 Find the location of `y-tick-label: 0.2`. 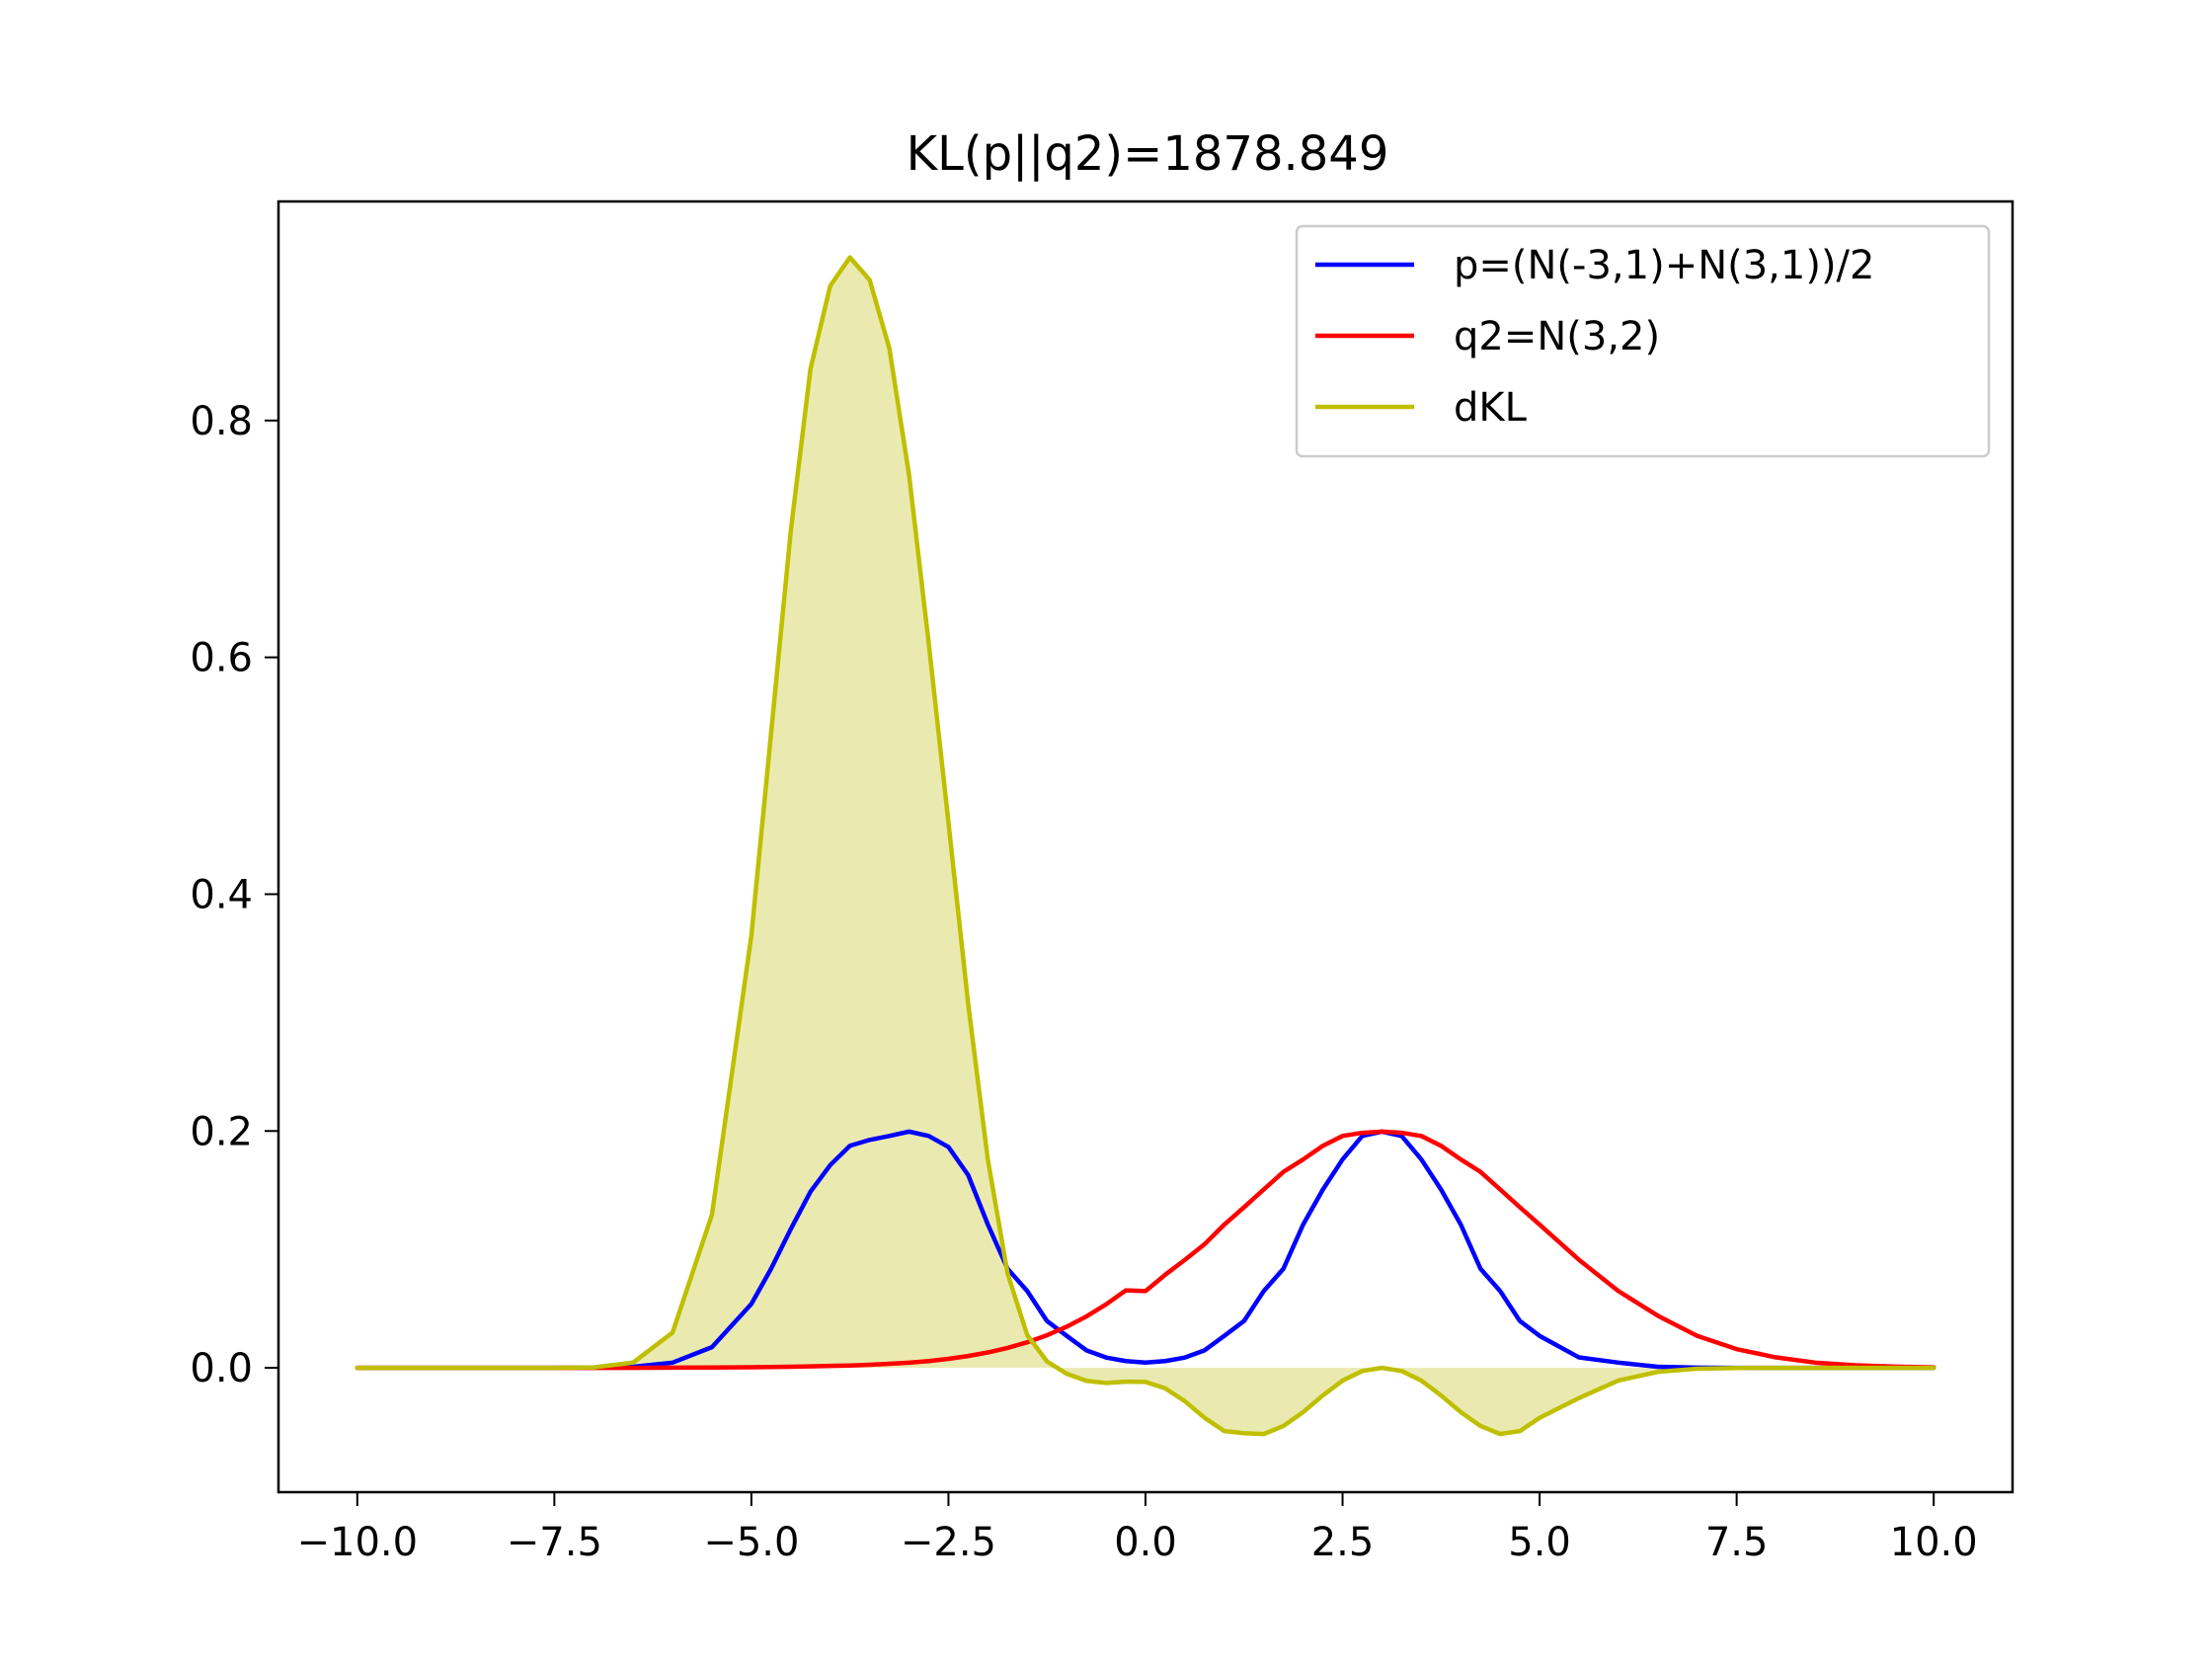

y-tick-label: 0.2 is located at coordinates (222, 1131).